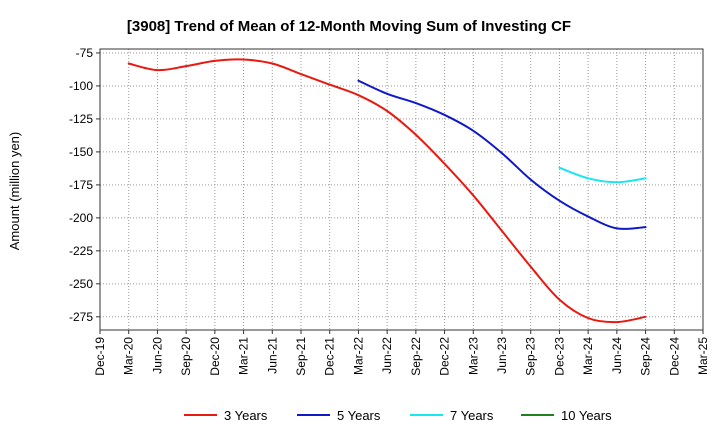 This screenshot has width=720, height=440. I want to click on y-tick-label: -125, so click(81, 119).